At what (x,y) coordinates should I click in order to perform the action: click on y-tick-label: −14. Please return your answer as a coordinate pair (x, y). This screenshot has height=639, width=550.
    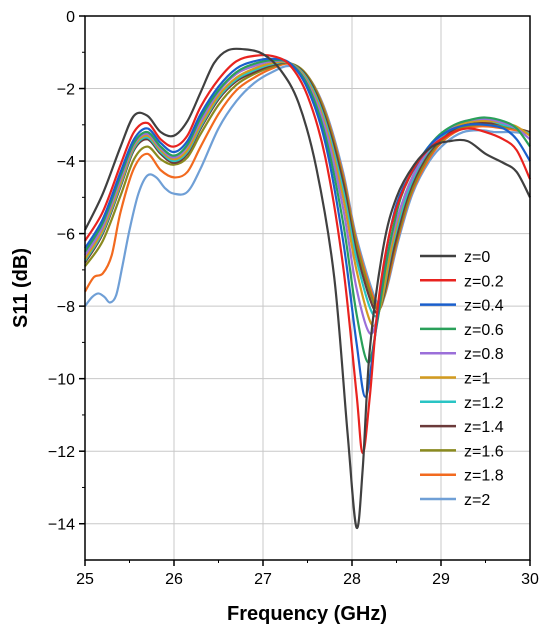
    Looking at the image, I should click on (61, 525).